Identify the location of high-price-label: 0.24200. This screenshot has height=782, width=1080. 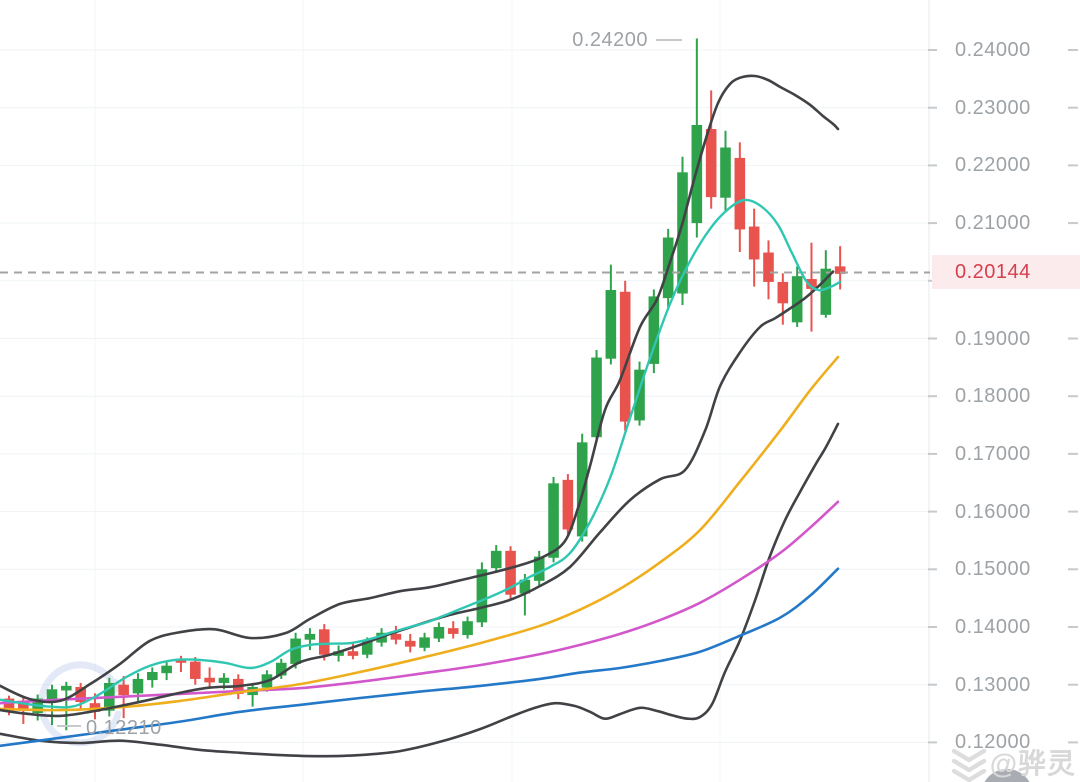
(610, 40).